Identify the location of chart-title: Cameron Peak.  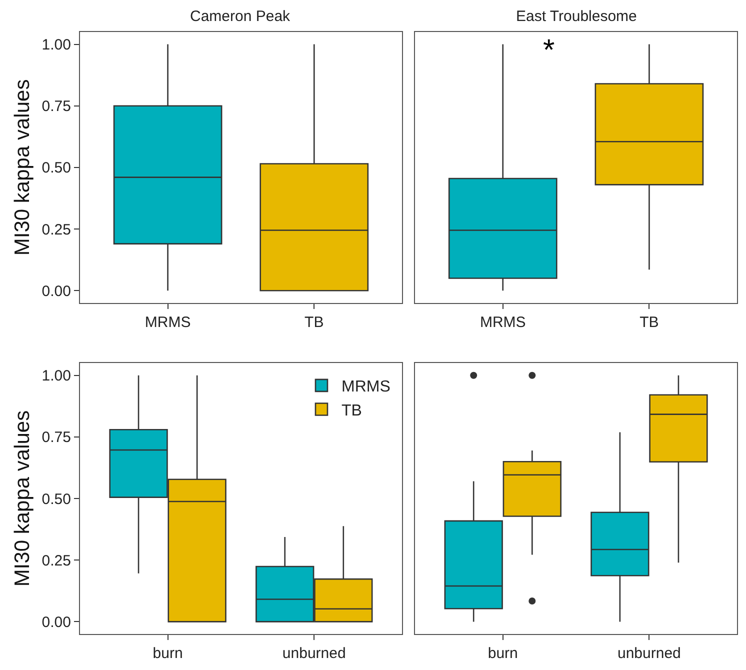
(240, 16).